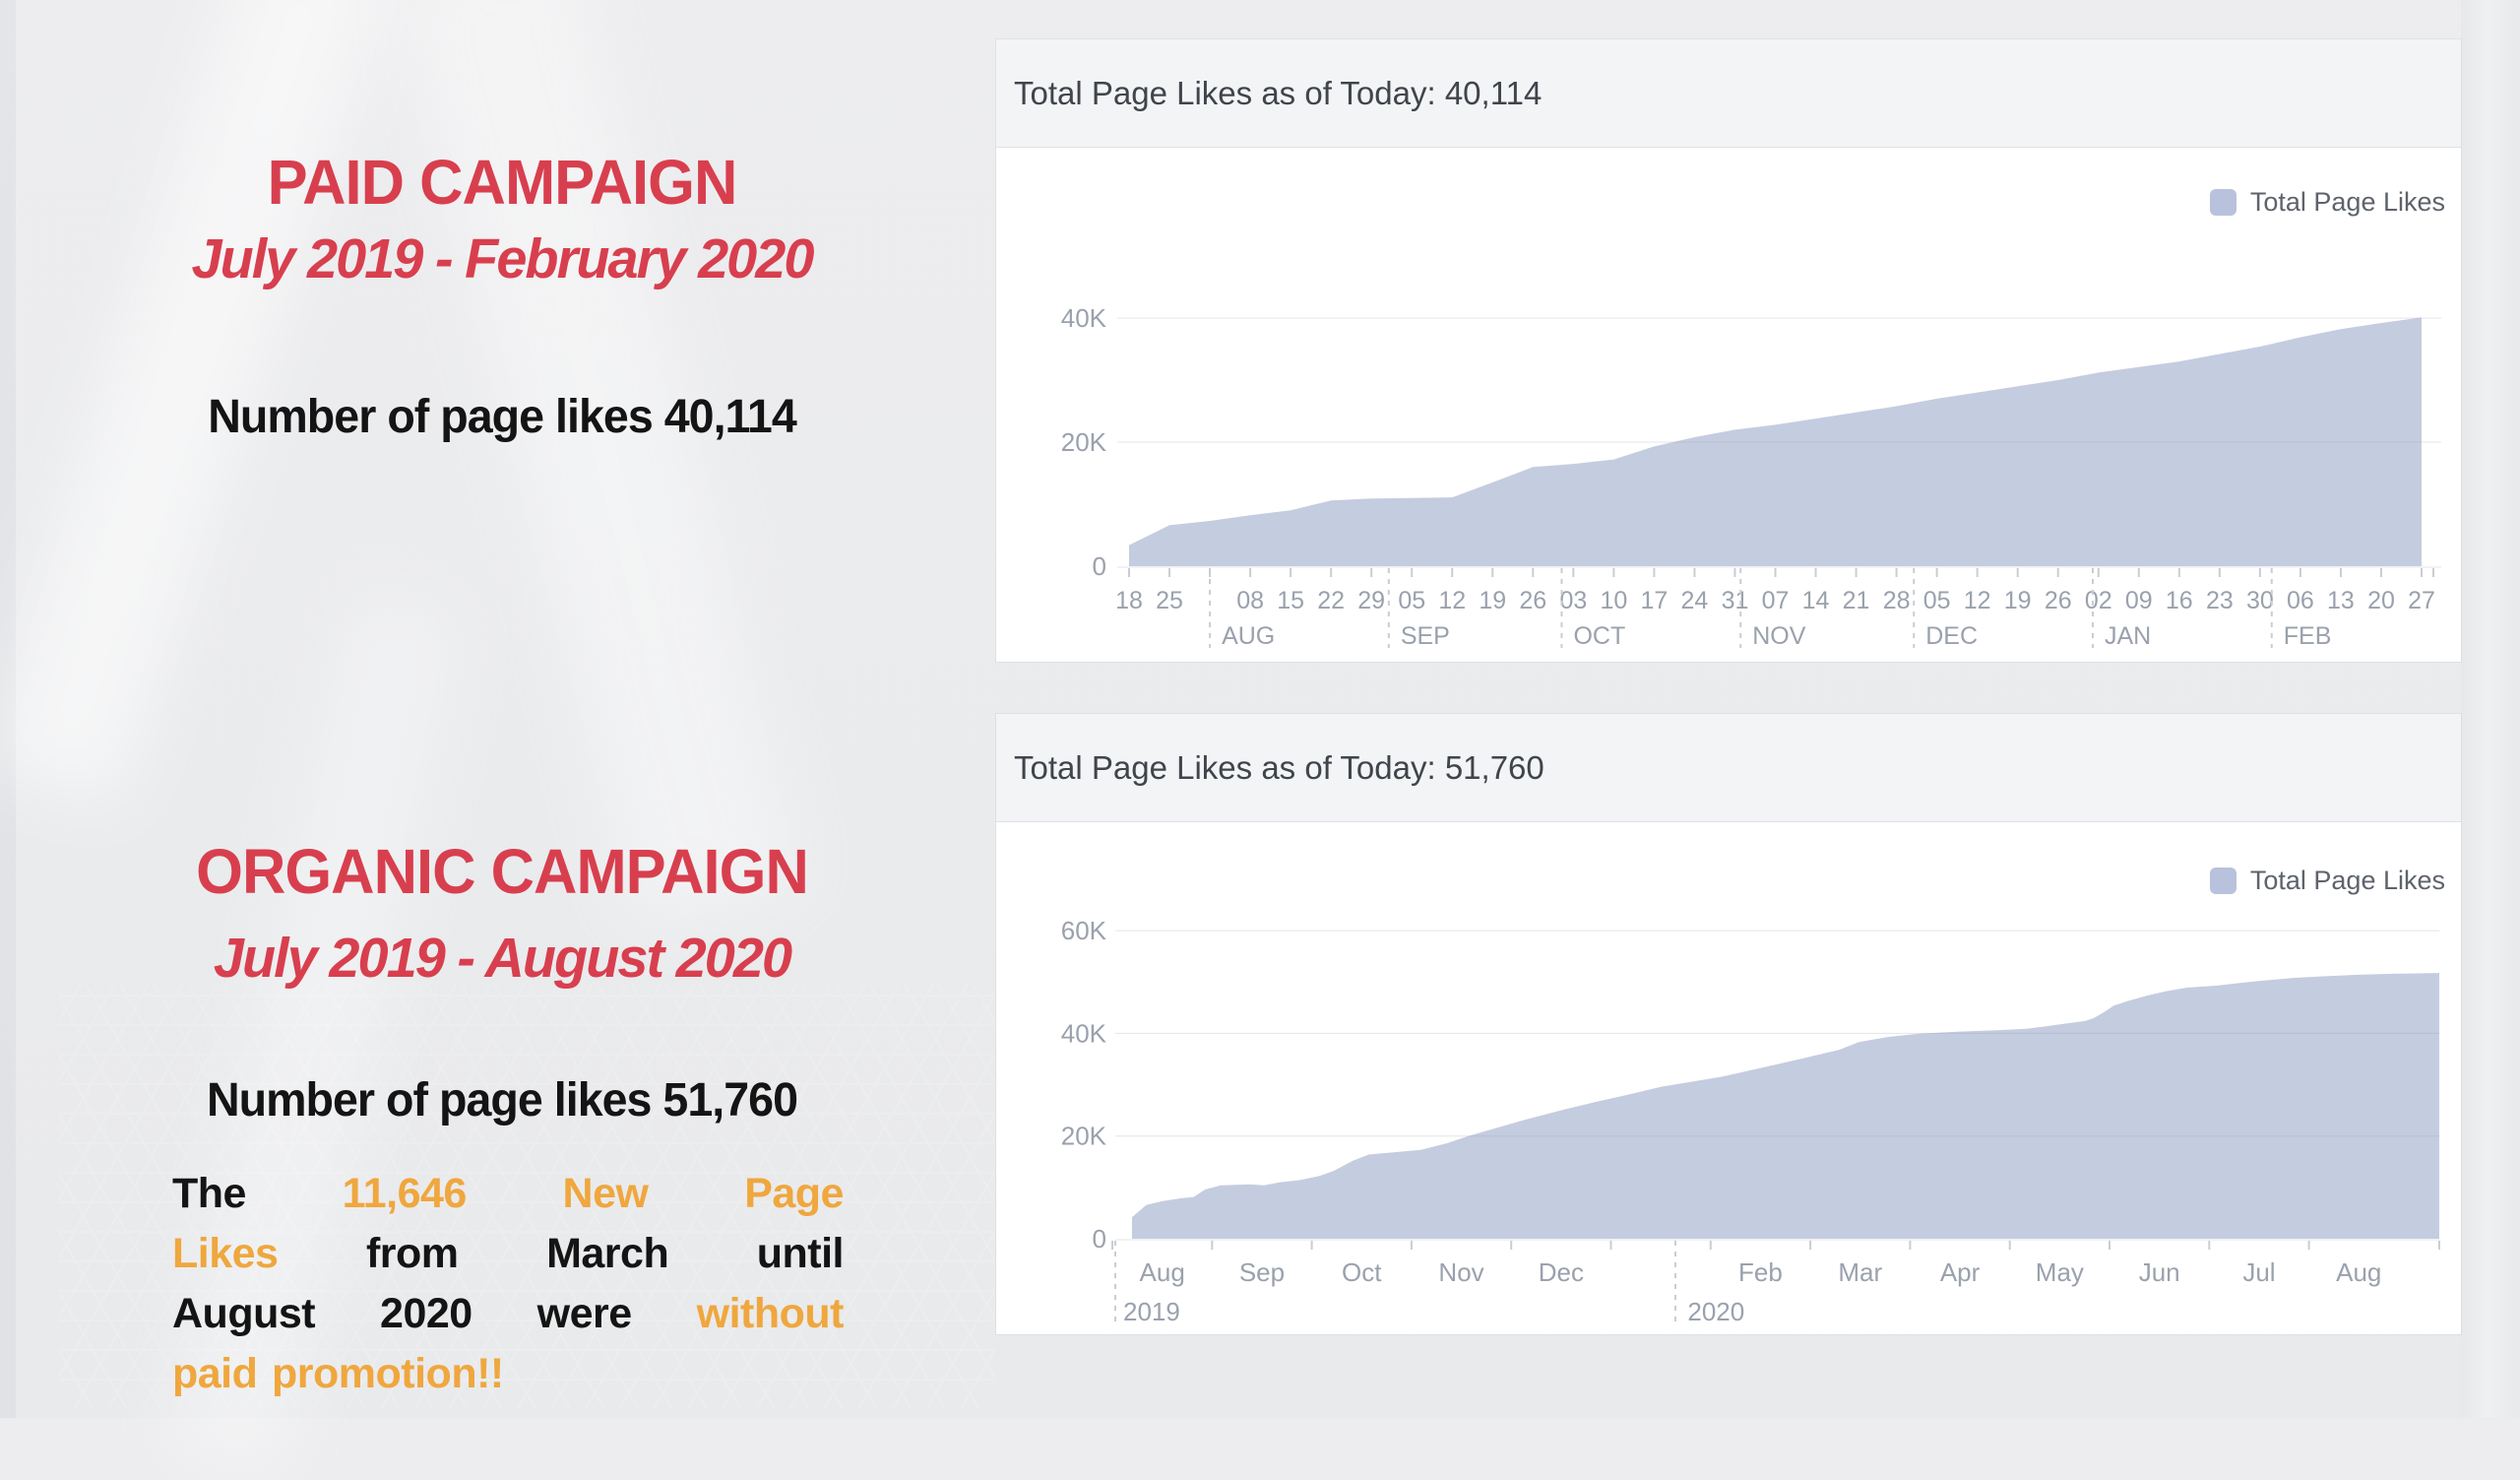 This screenshot has width=2520, height=1480. What do you see at coordinates (1960, 1272) in the screenshot?
I see `svg-text: Apr` at bounding box center [1960, 1272].